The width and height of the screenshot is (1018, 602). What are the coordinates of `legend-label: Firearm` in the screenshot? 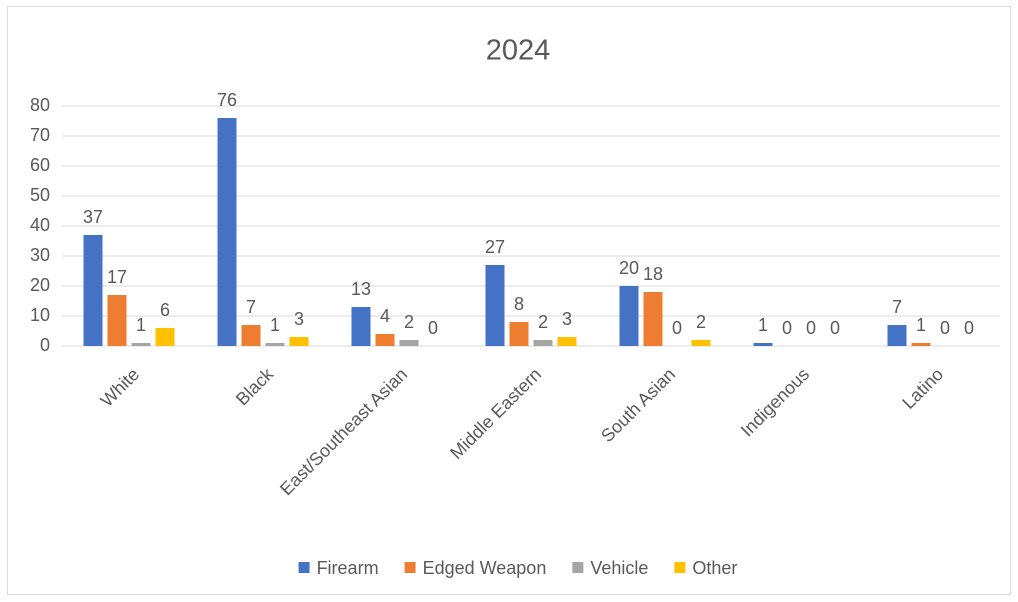 It's located at (348, 568).